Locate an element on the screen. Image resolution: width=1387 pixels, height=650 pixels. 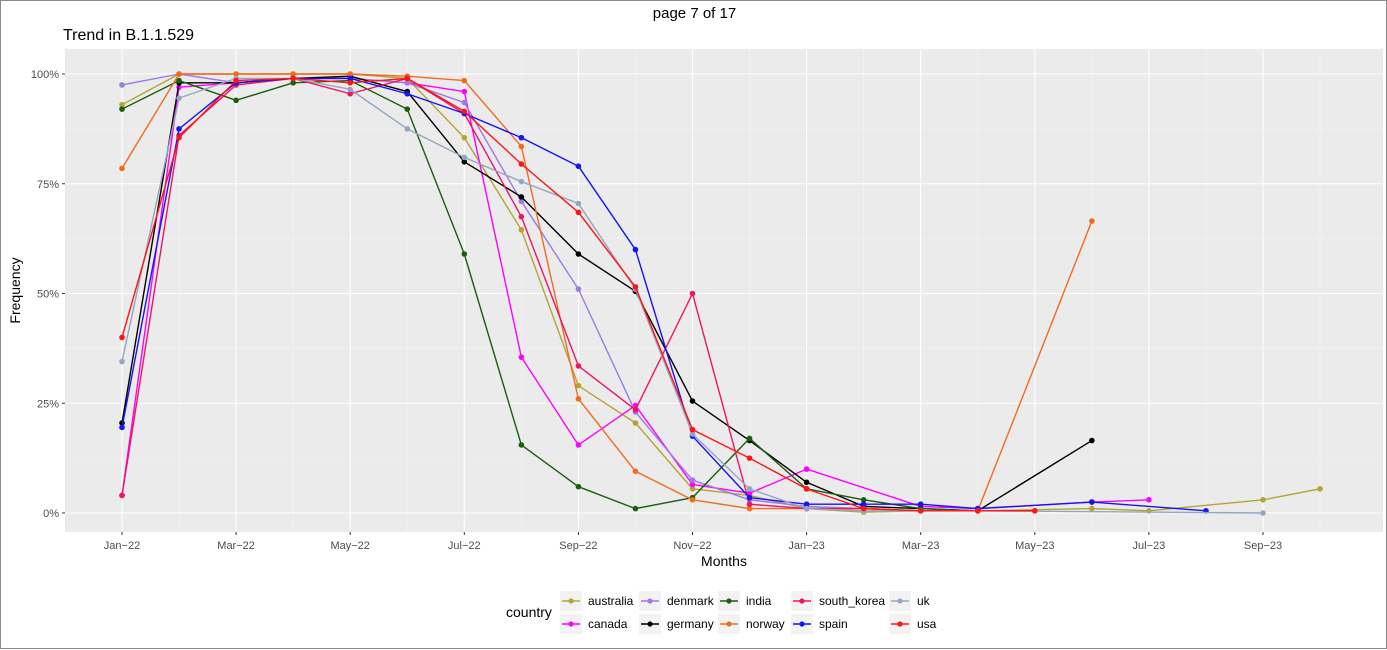
legend-label-germany: germany is located at coordinates (690, 624).